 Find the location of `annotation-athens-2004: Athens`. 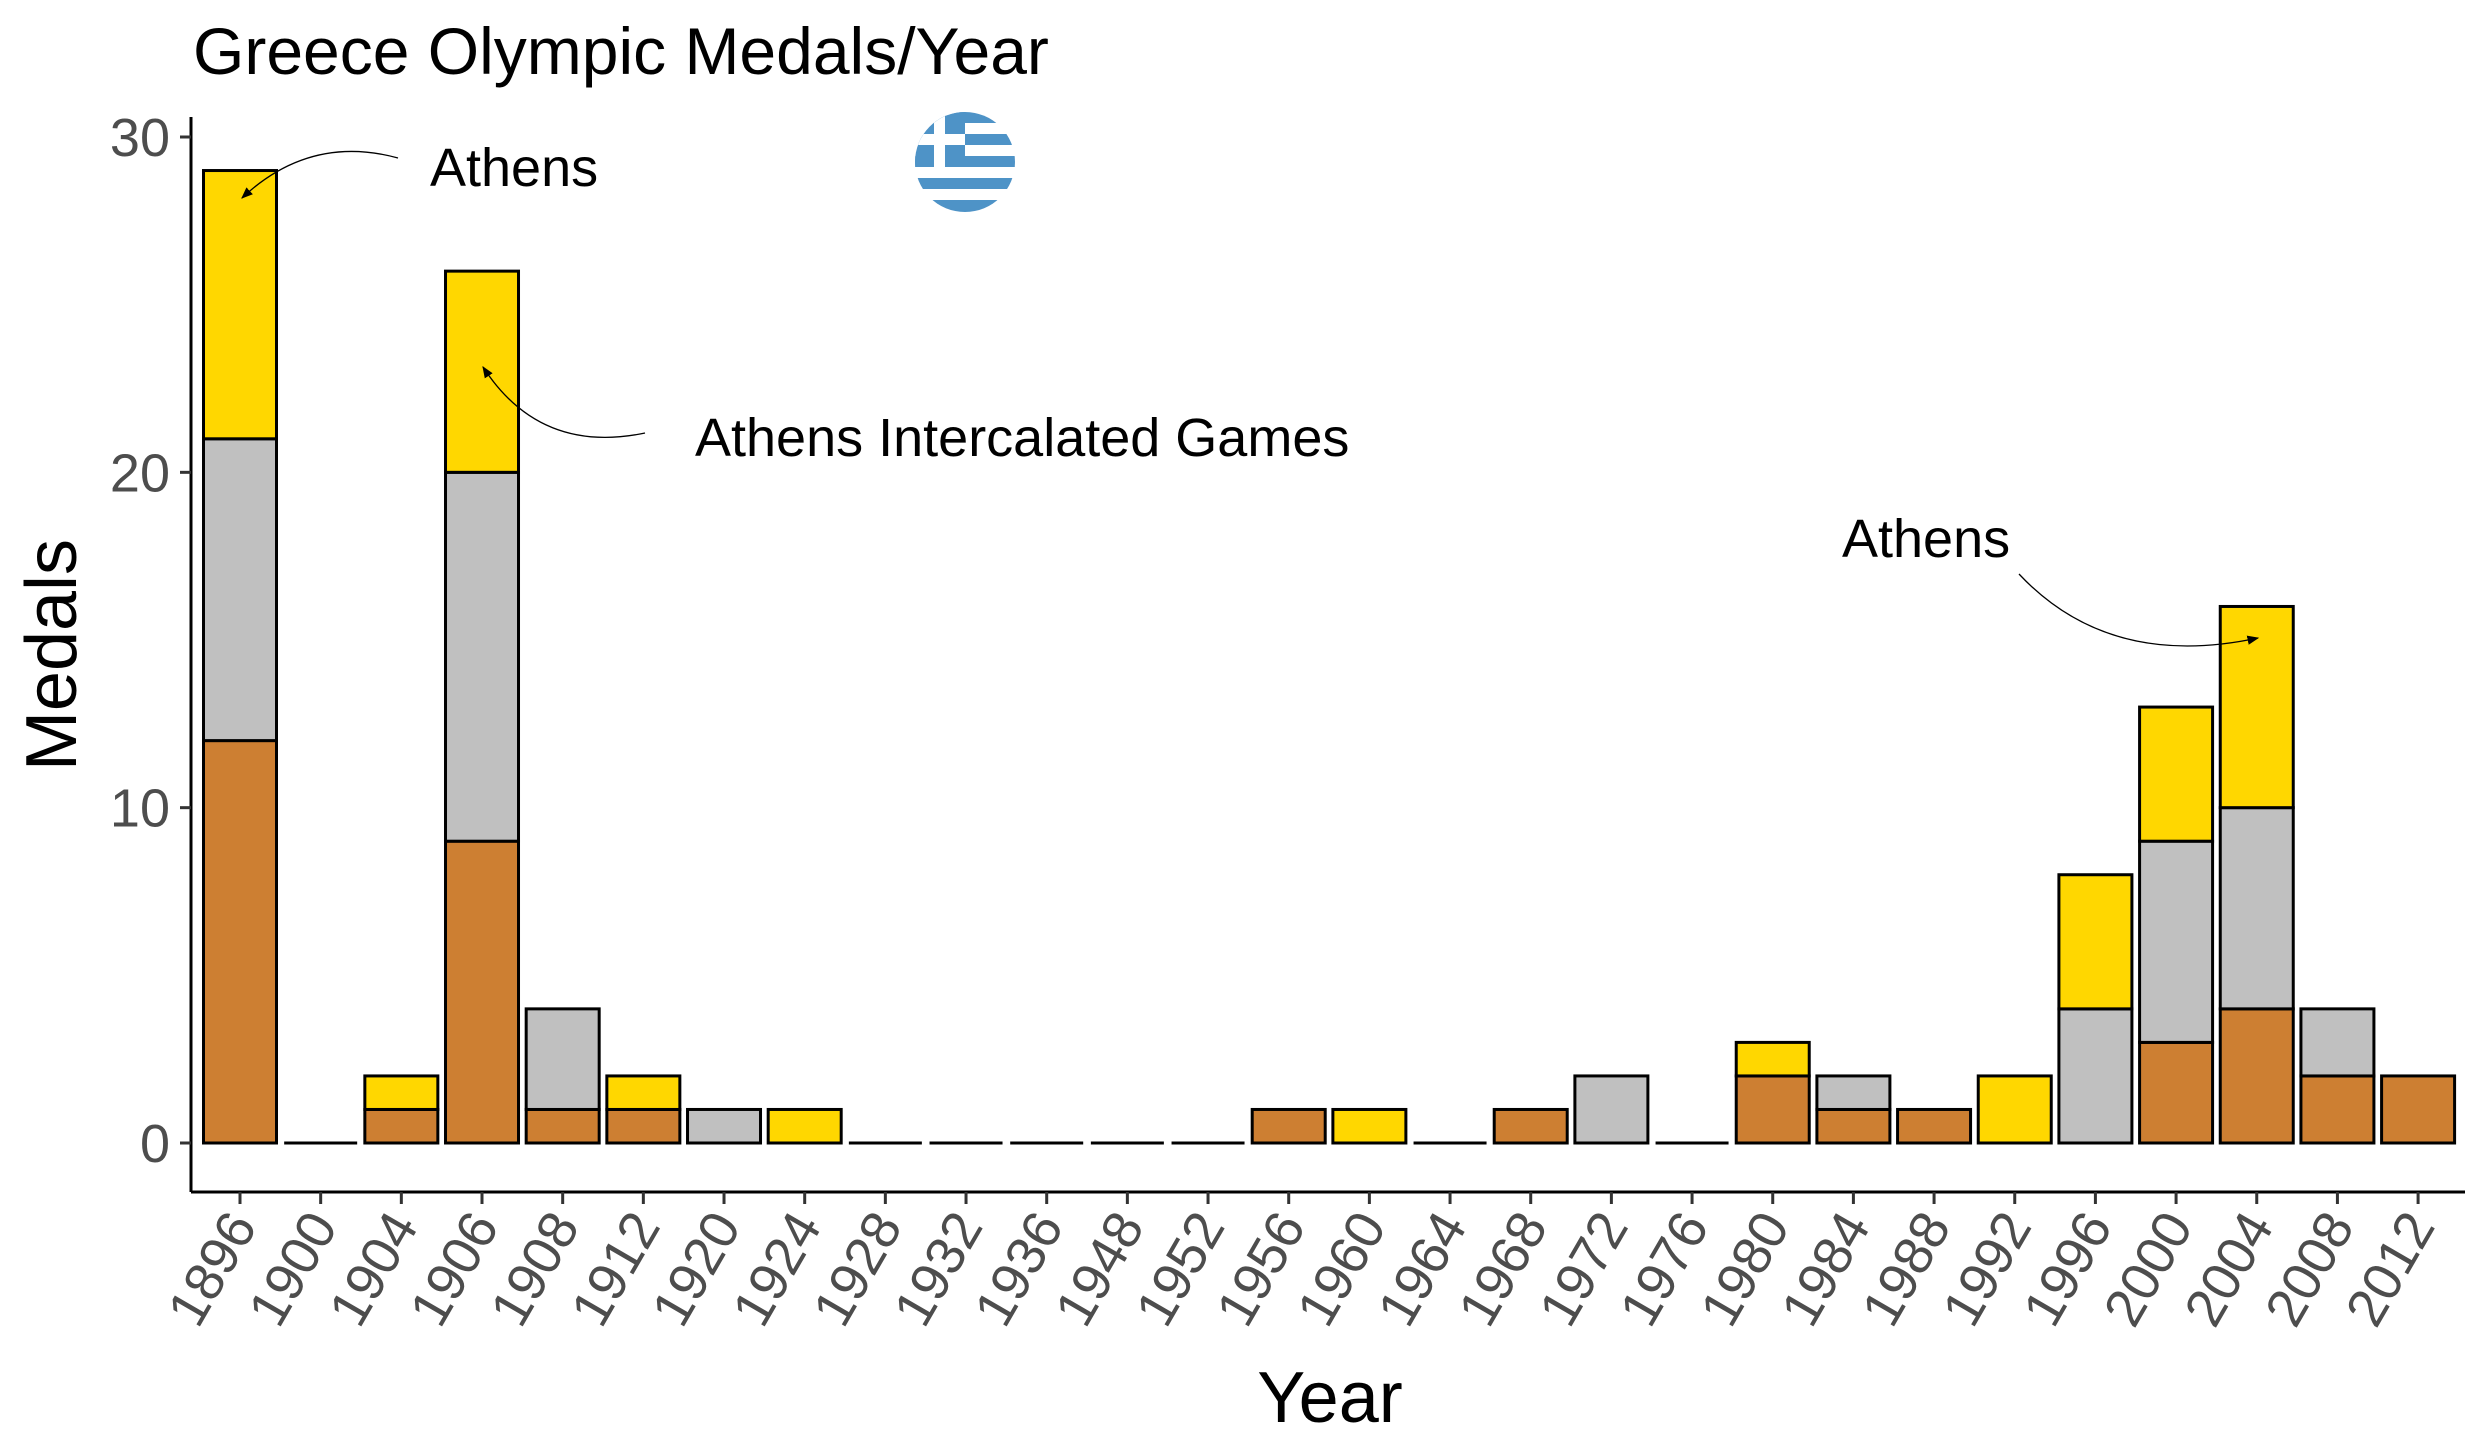

annotation-athens-2004: Athens is located at coordinates (2051, 578).